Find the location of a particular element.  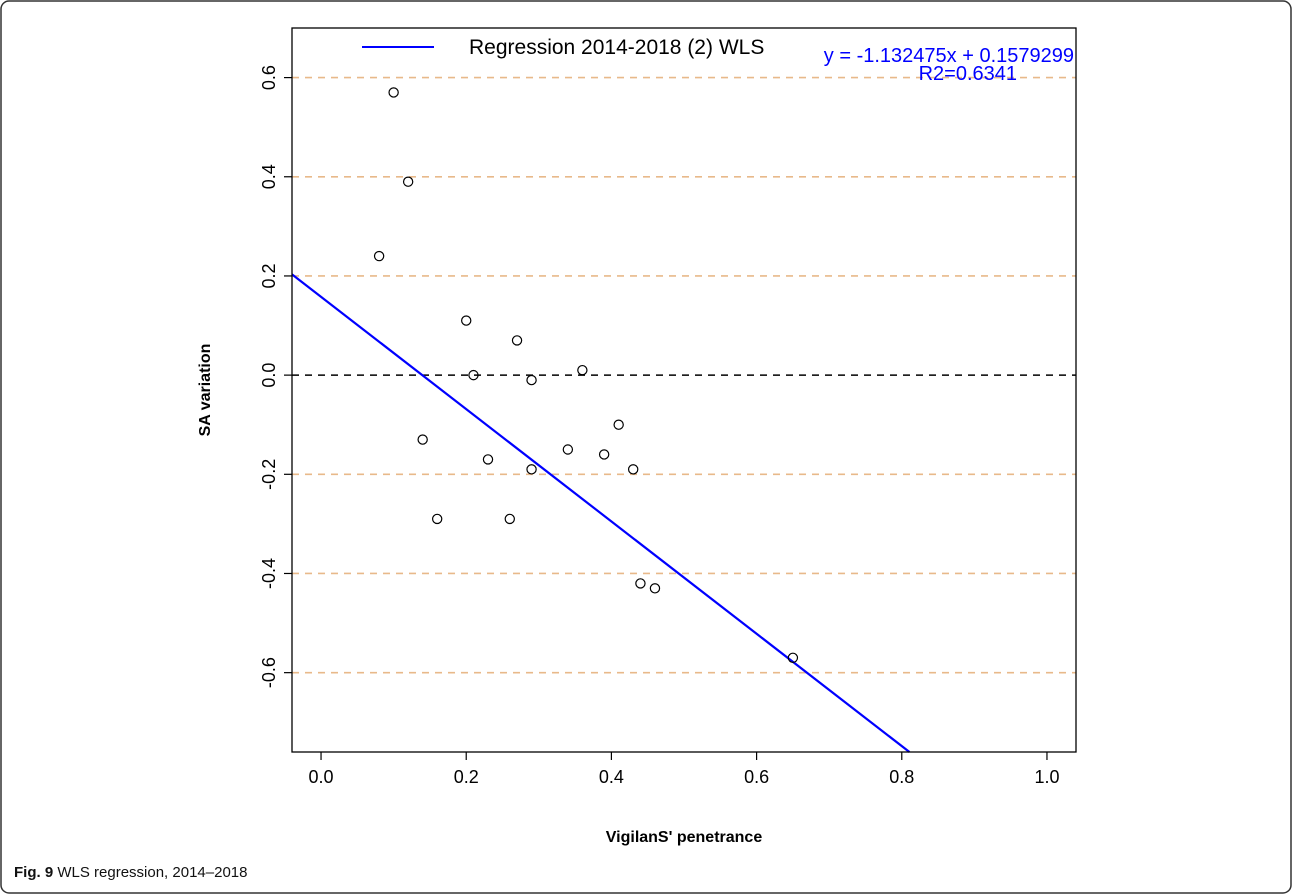

regression-r2: R2=0.6341 is located at coordinates (968, 74).